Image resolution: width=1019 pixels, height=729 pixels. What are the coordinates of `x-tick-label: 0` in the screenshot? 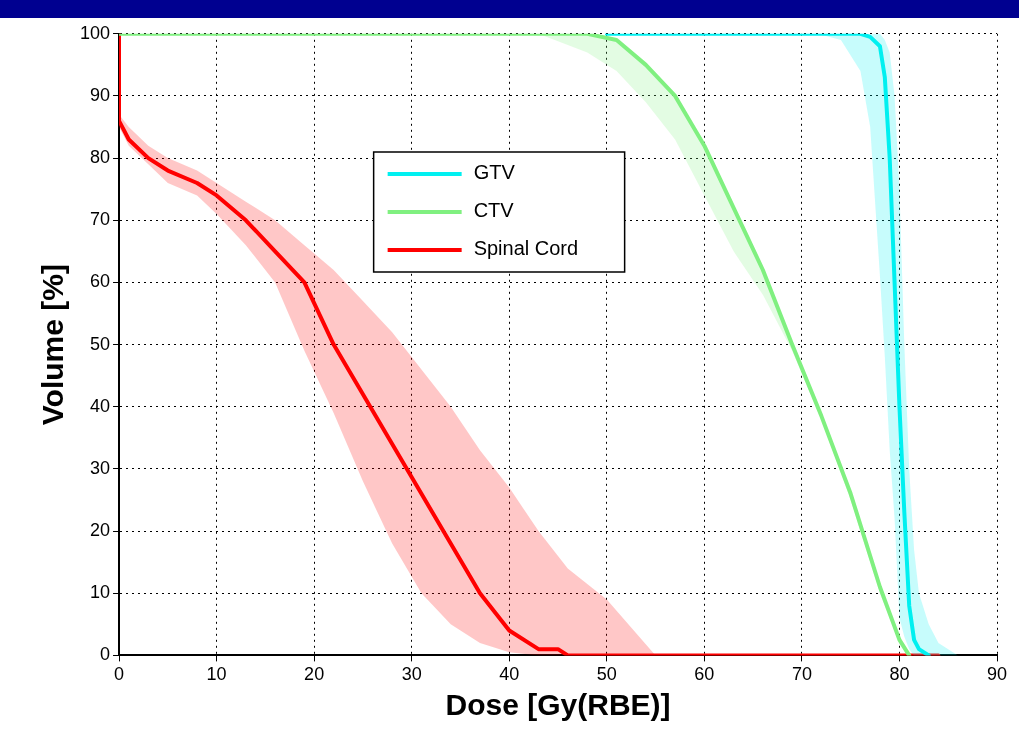 It's located at (119, 674).